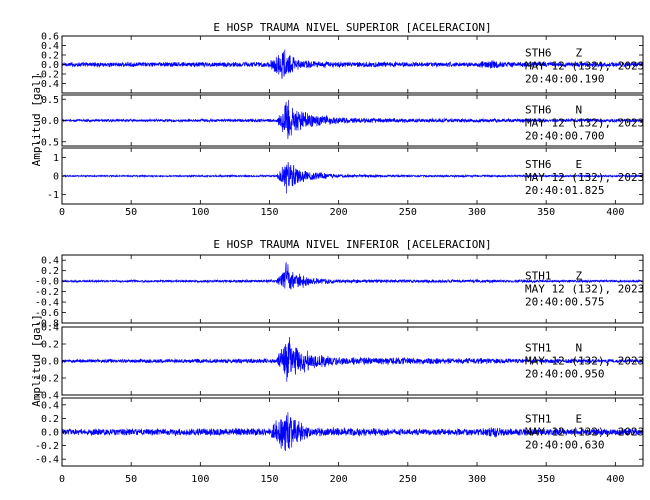 This screenshot has height=500, width=650. What do you see at coordinates (564, 135) in the screenshot?
I see `record-time: 20:40:00.700` at bounding box center [564, 135].